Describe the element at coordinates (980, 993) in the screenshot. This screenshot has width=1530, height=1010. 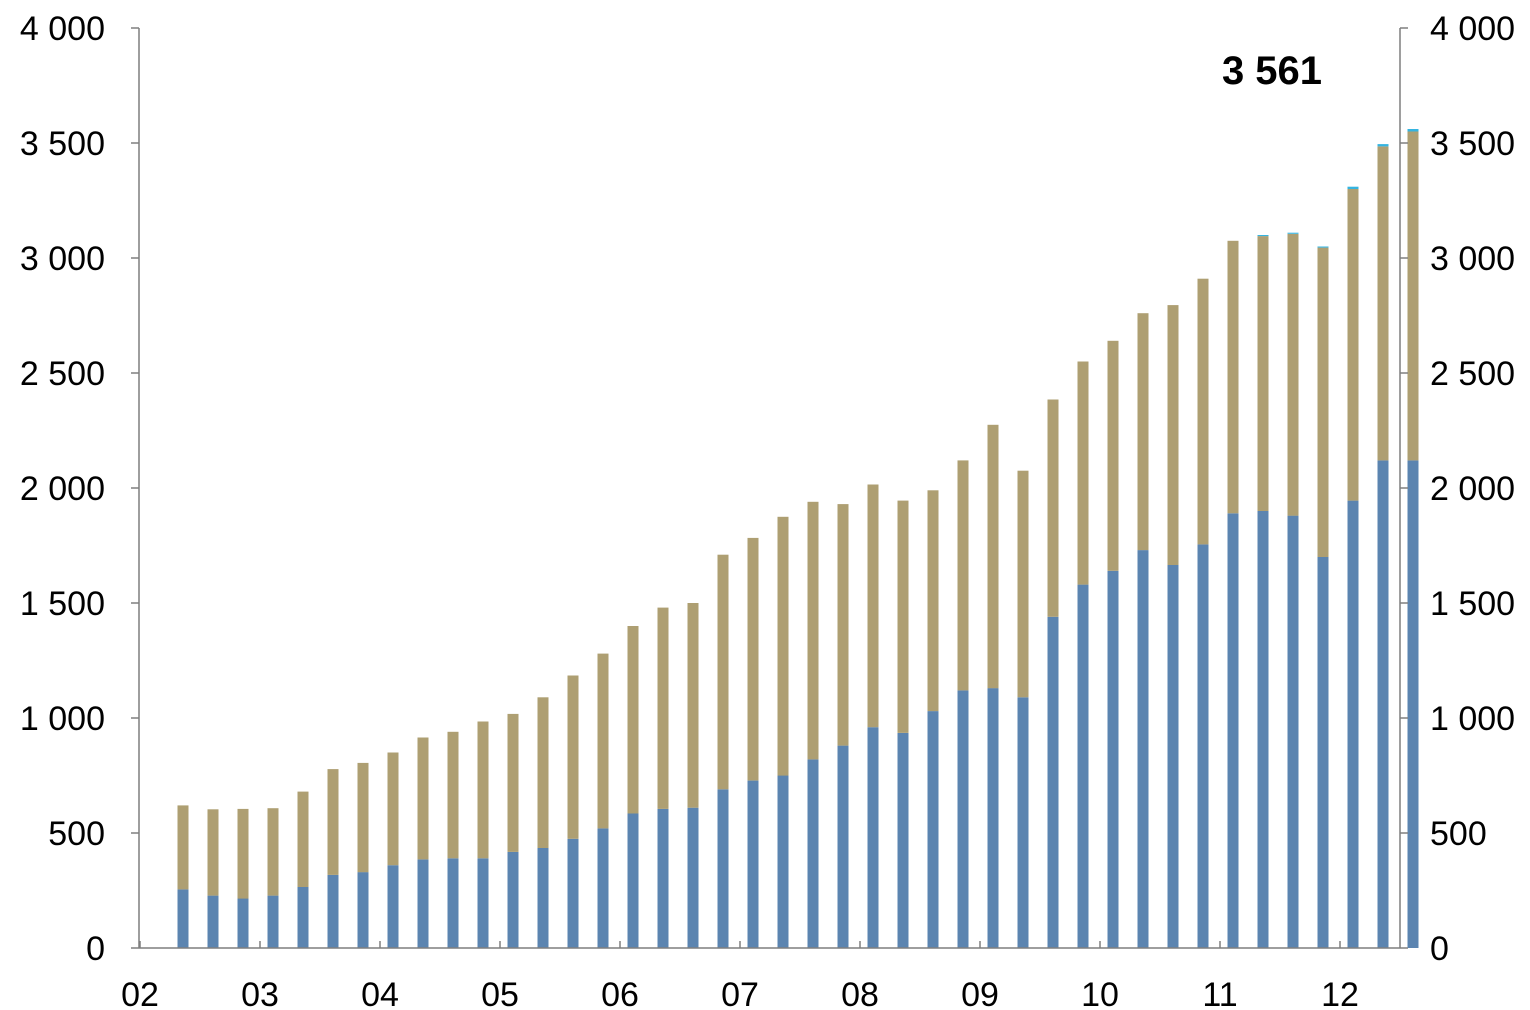
I see `x-tick-label: 09` at that location.